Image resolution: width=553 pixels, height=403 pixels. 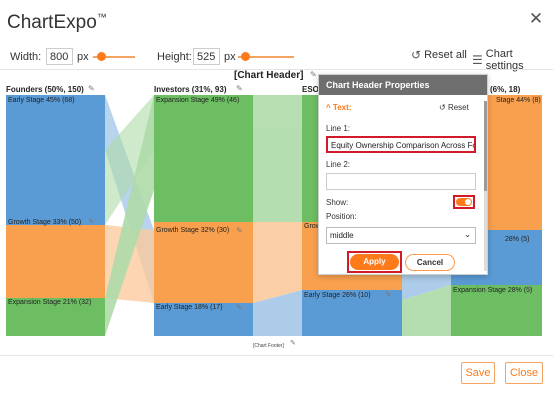 I want to click on panel-reset-button: ↺ Reset, so click(x=454, y=107).